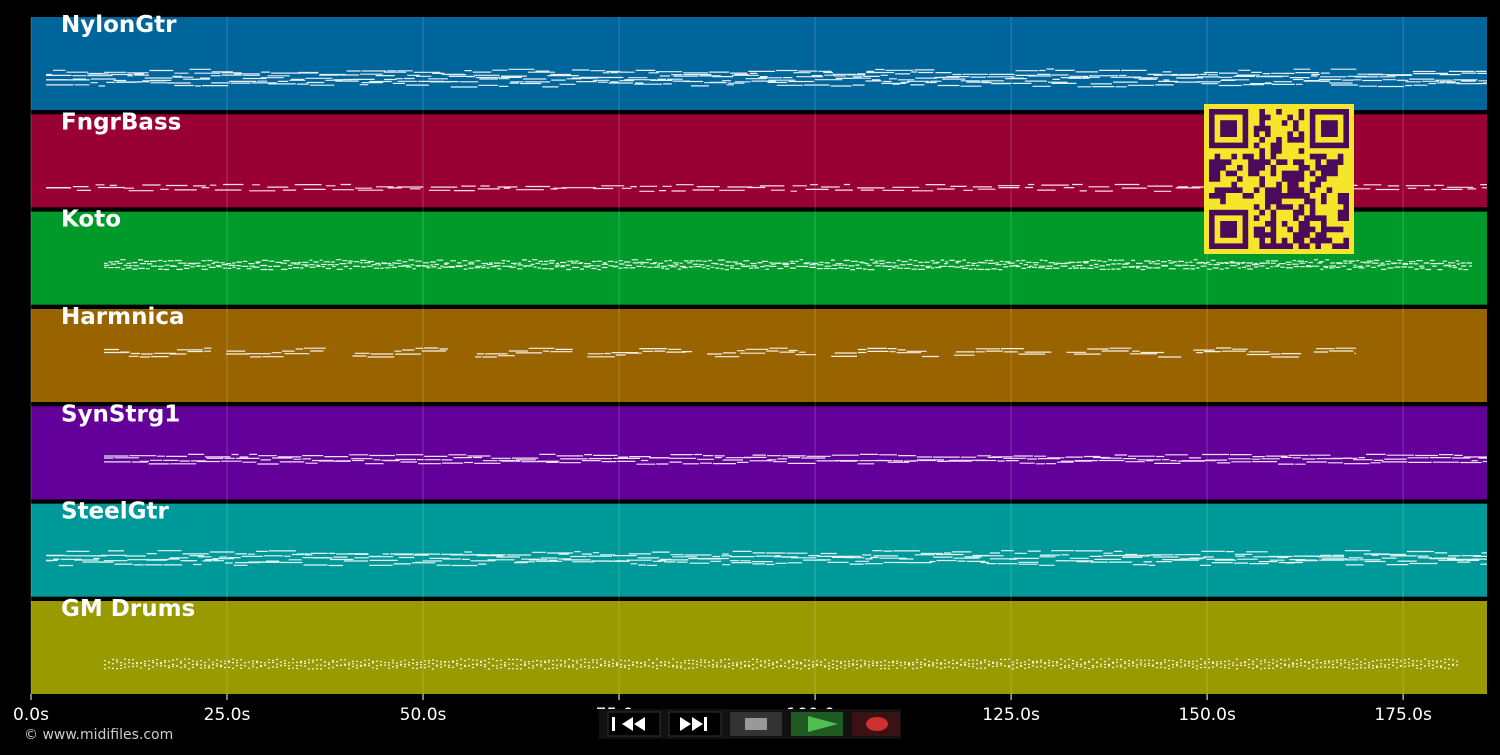 This screenshot has height=755, width=1500. I want to click on qr-code, so click(1279, 179).